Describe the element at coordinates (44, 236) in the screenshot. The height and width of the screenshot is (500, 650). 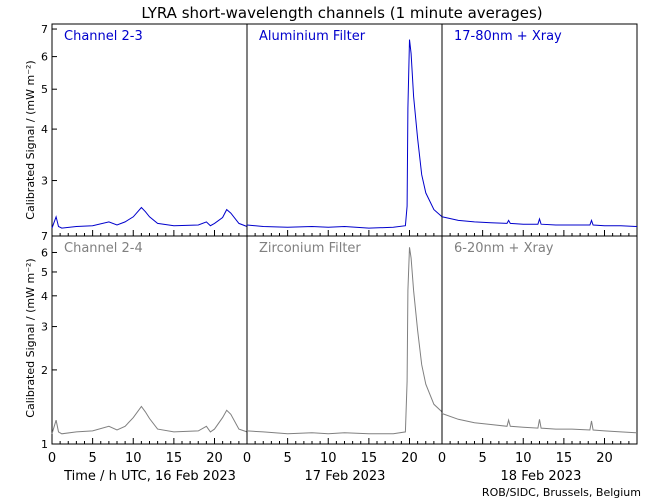
I see `y-tick-label-bottom-6: 7` at that location.